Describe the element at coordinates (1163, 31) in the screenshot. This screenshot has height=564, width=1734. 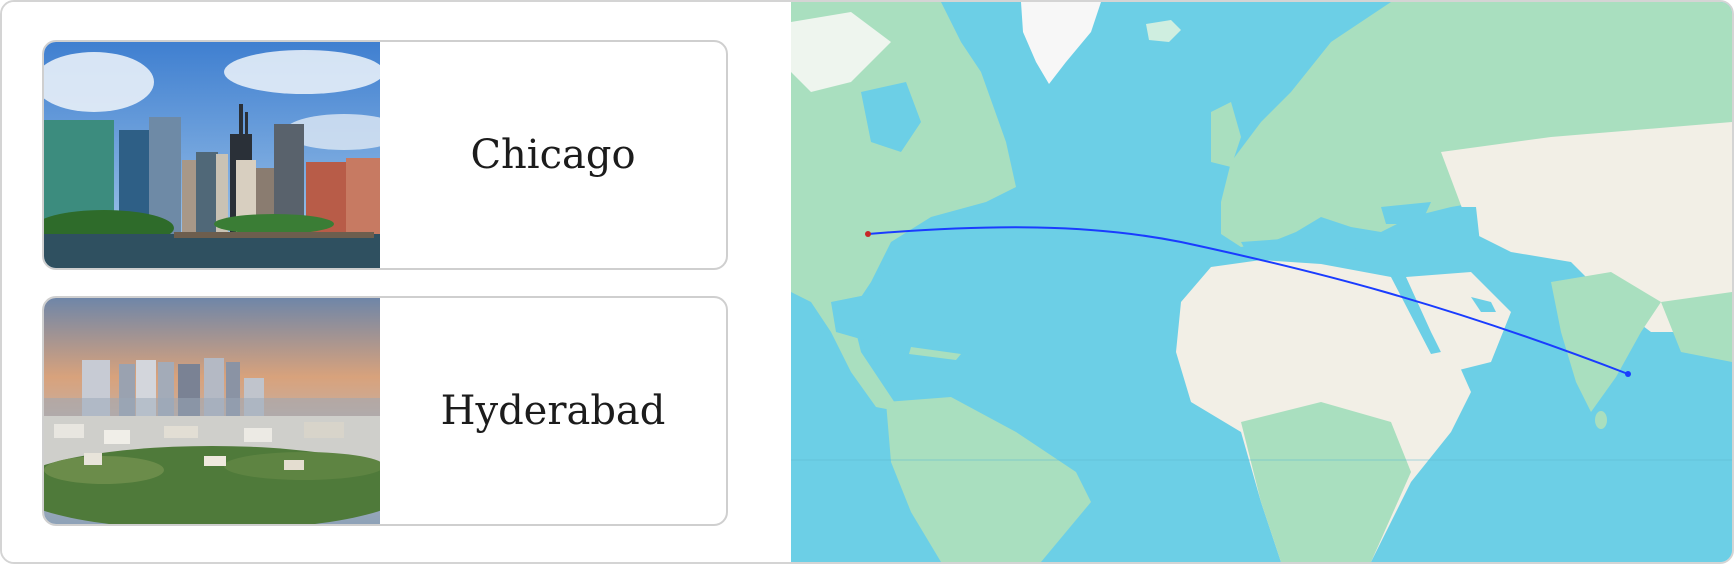
I see `map-iceland` at that location.